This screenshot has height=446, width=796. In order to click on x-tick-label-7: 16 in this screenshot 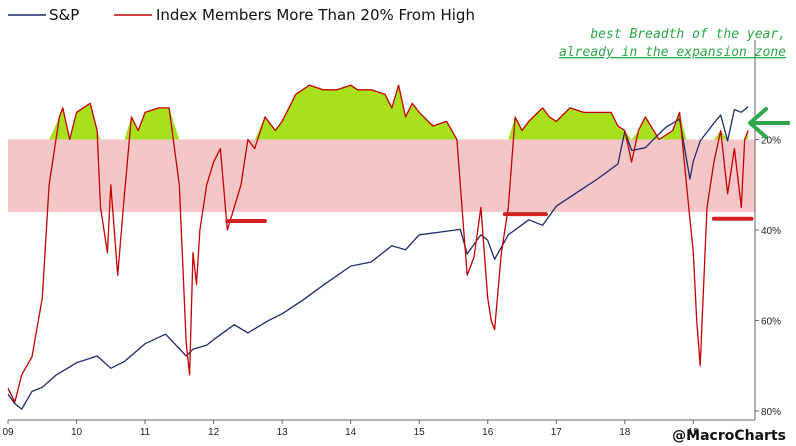, I will do `click(488, 432)`.